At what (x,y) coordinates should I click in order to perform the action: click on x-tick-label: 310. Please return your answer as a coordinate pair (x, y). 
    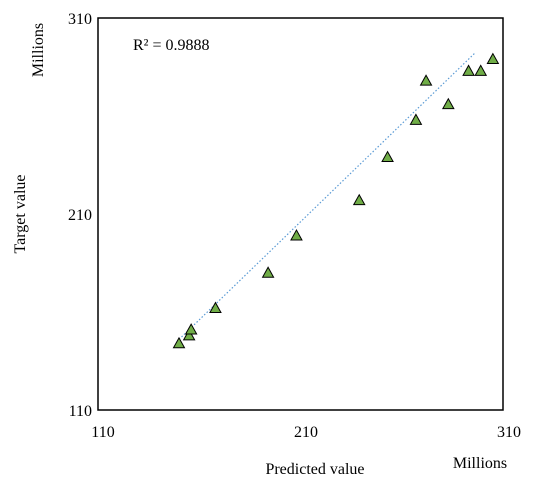
    Looking at the image, I should click on (509, 432).